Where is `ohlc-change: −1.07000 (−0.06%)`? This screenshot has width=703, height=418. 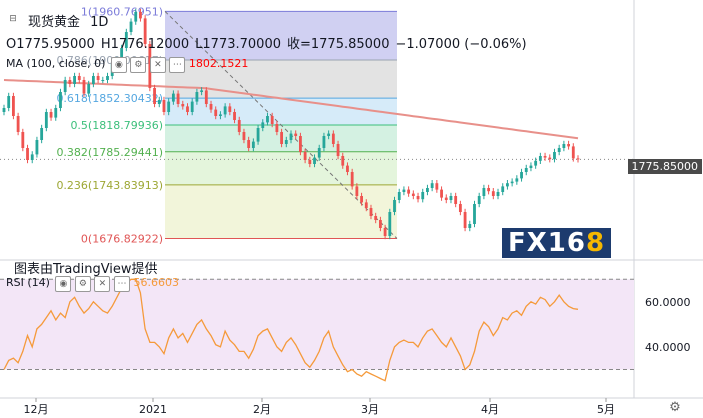
ohlc-change: −1.07000 (−0.06%) is located at coordinates (461, 44).